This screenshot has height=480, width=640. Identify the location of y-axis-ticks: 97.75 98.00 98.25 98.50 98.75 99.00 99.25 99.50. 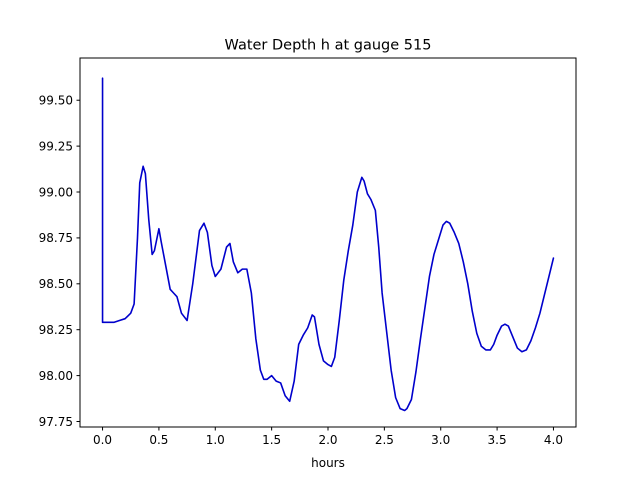
(59, 261).